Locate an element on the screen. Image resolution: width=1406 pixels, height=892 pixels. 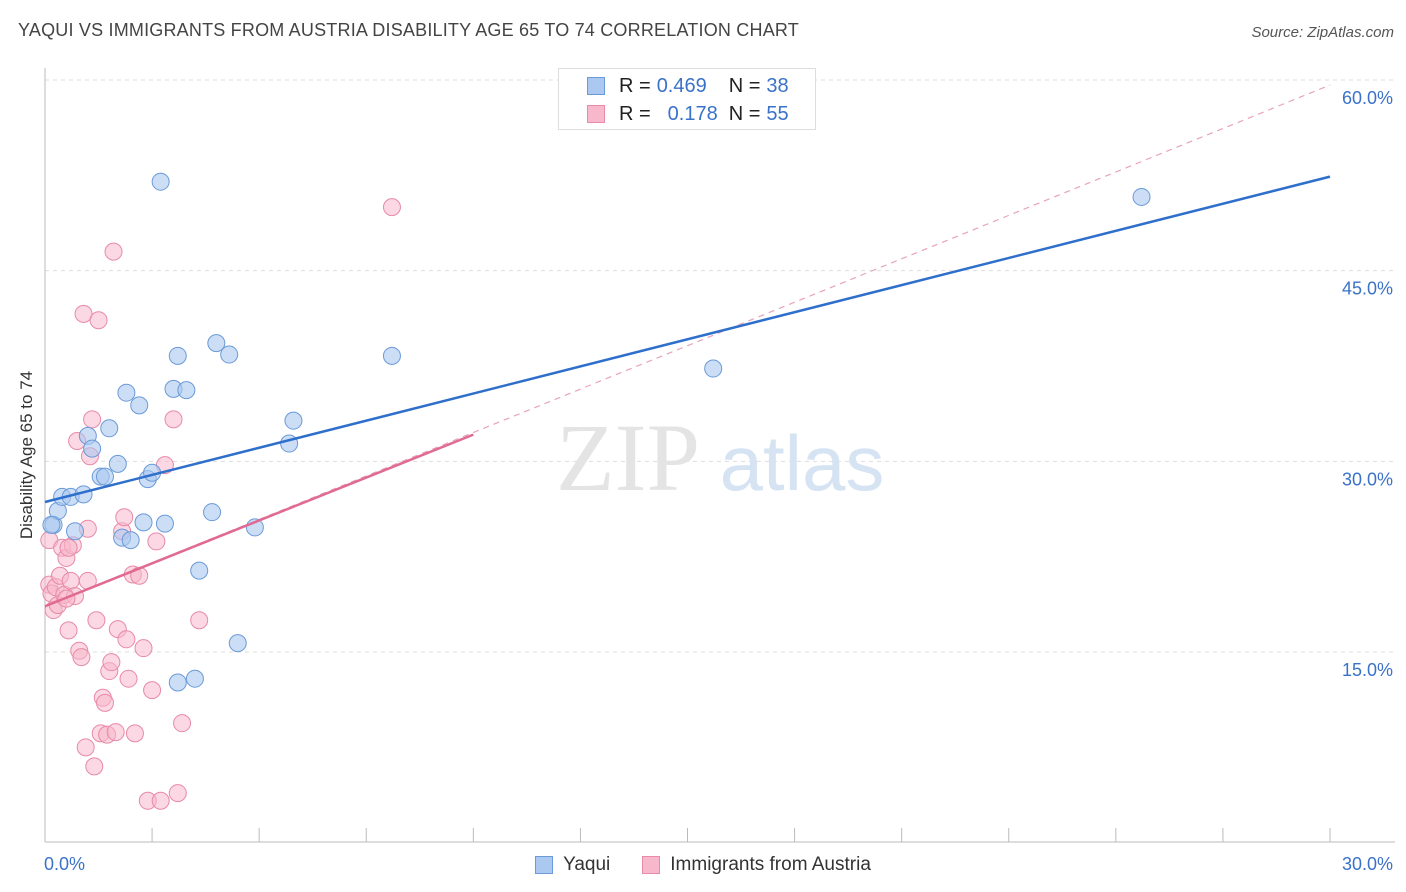
watermark-zip: ZIP is located at coordinates (628, 457).